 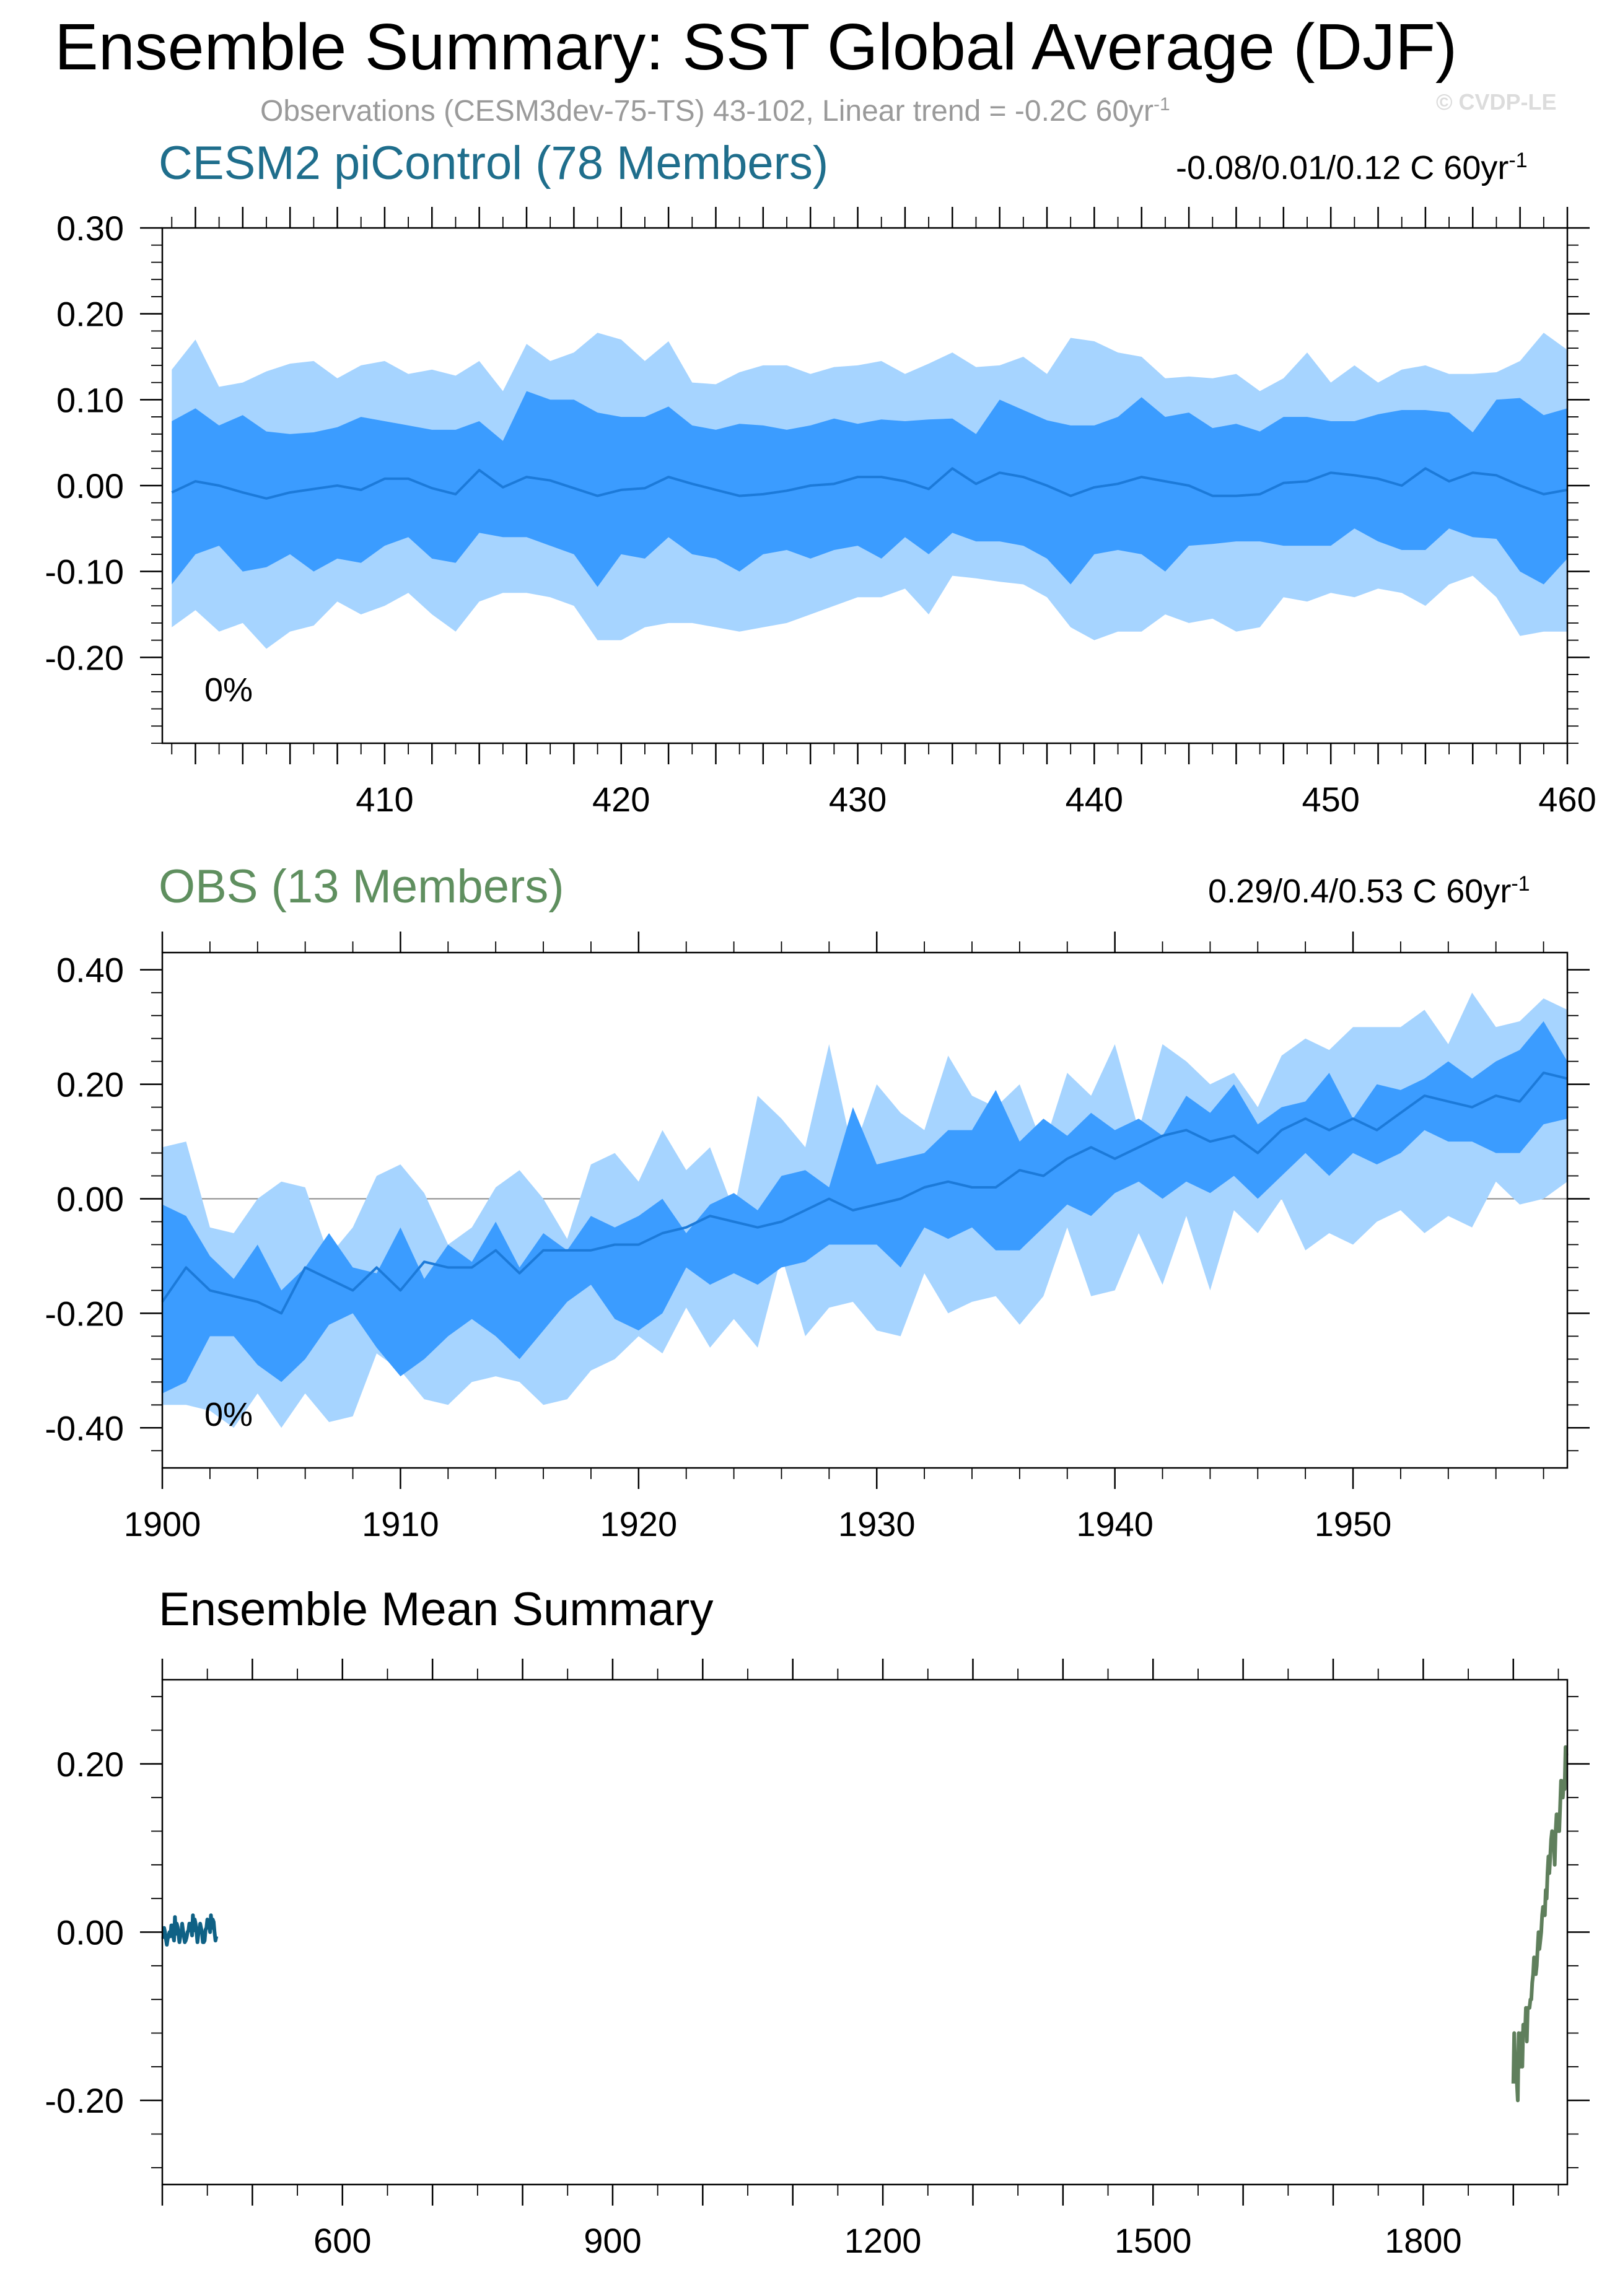 I want to click on obs-trend-range: 0.29/0.4/0.53 C 60yr-1, so click(x=1369, y=891).